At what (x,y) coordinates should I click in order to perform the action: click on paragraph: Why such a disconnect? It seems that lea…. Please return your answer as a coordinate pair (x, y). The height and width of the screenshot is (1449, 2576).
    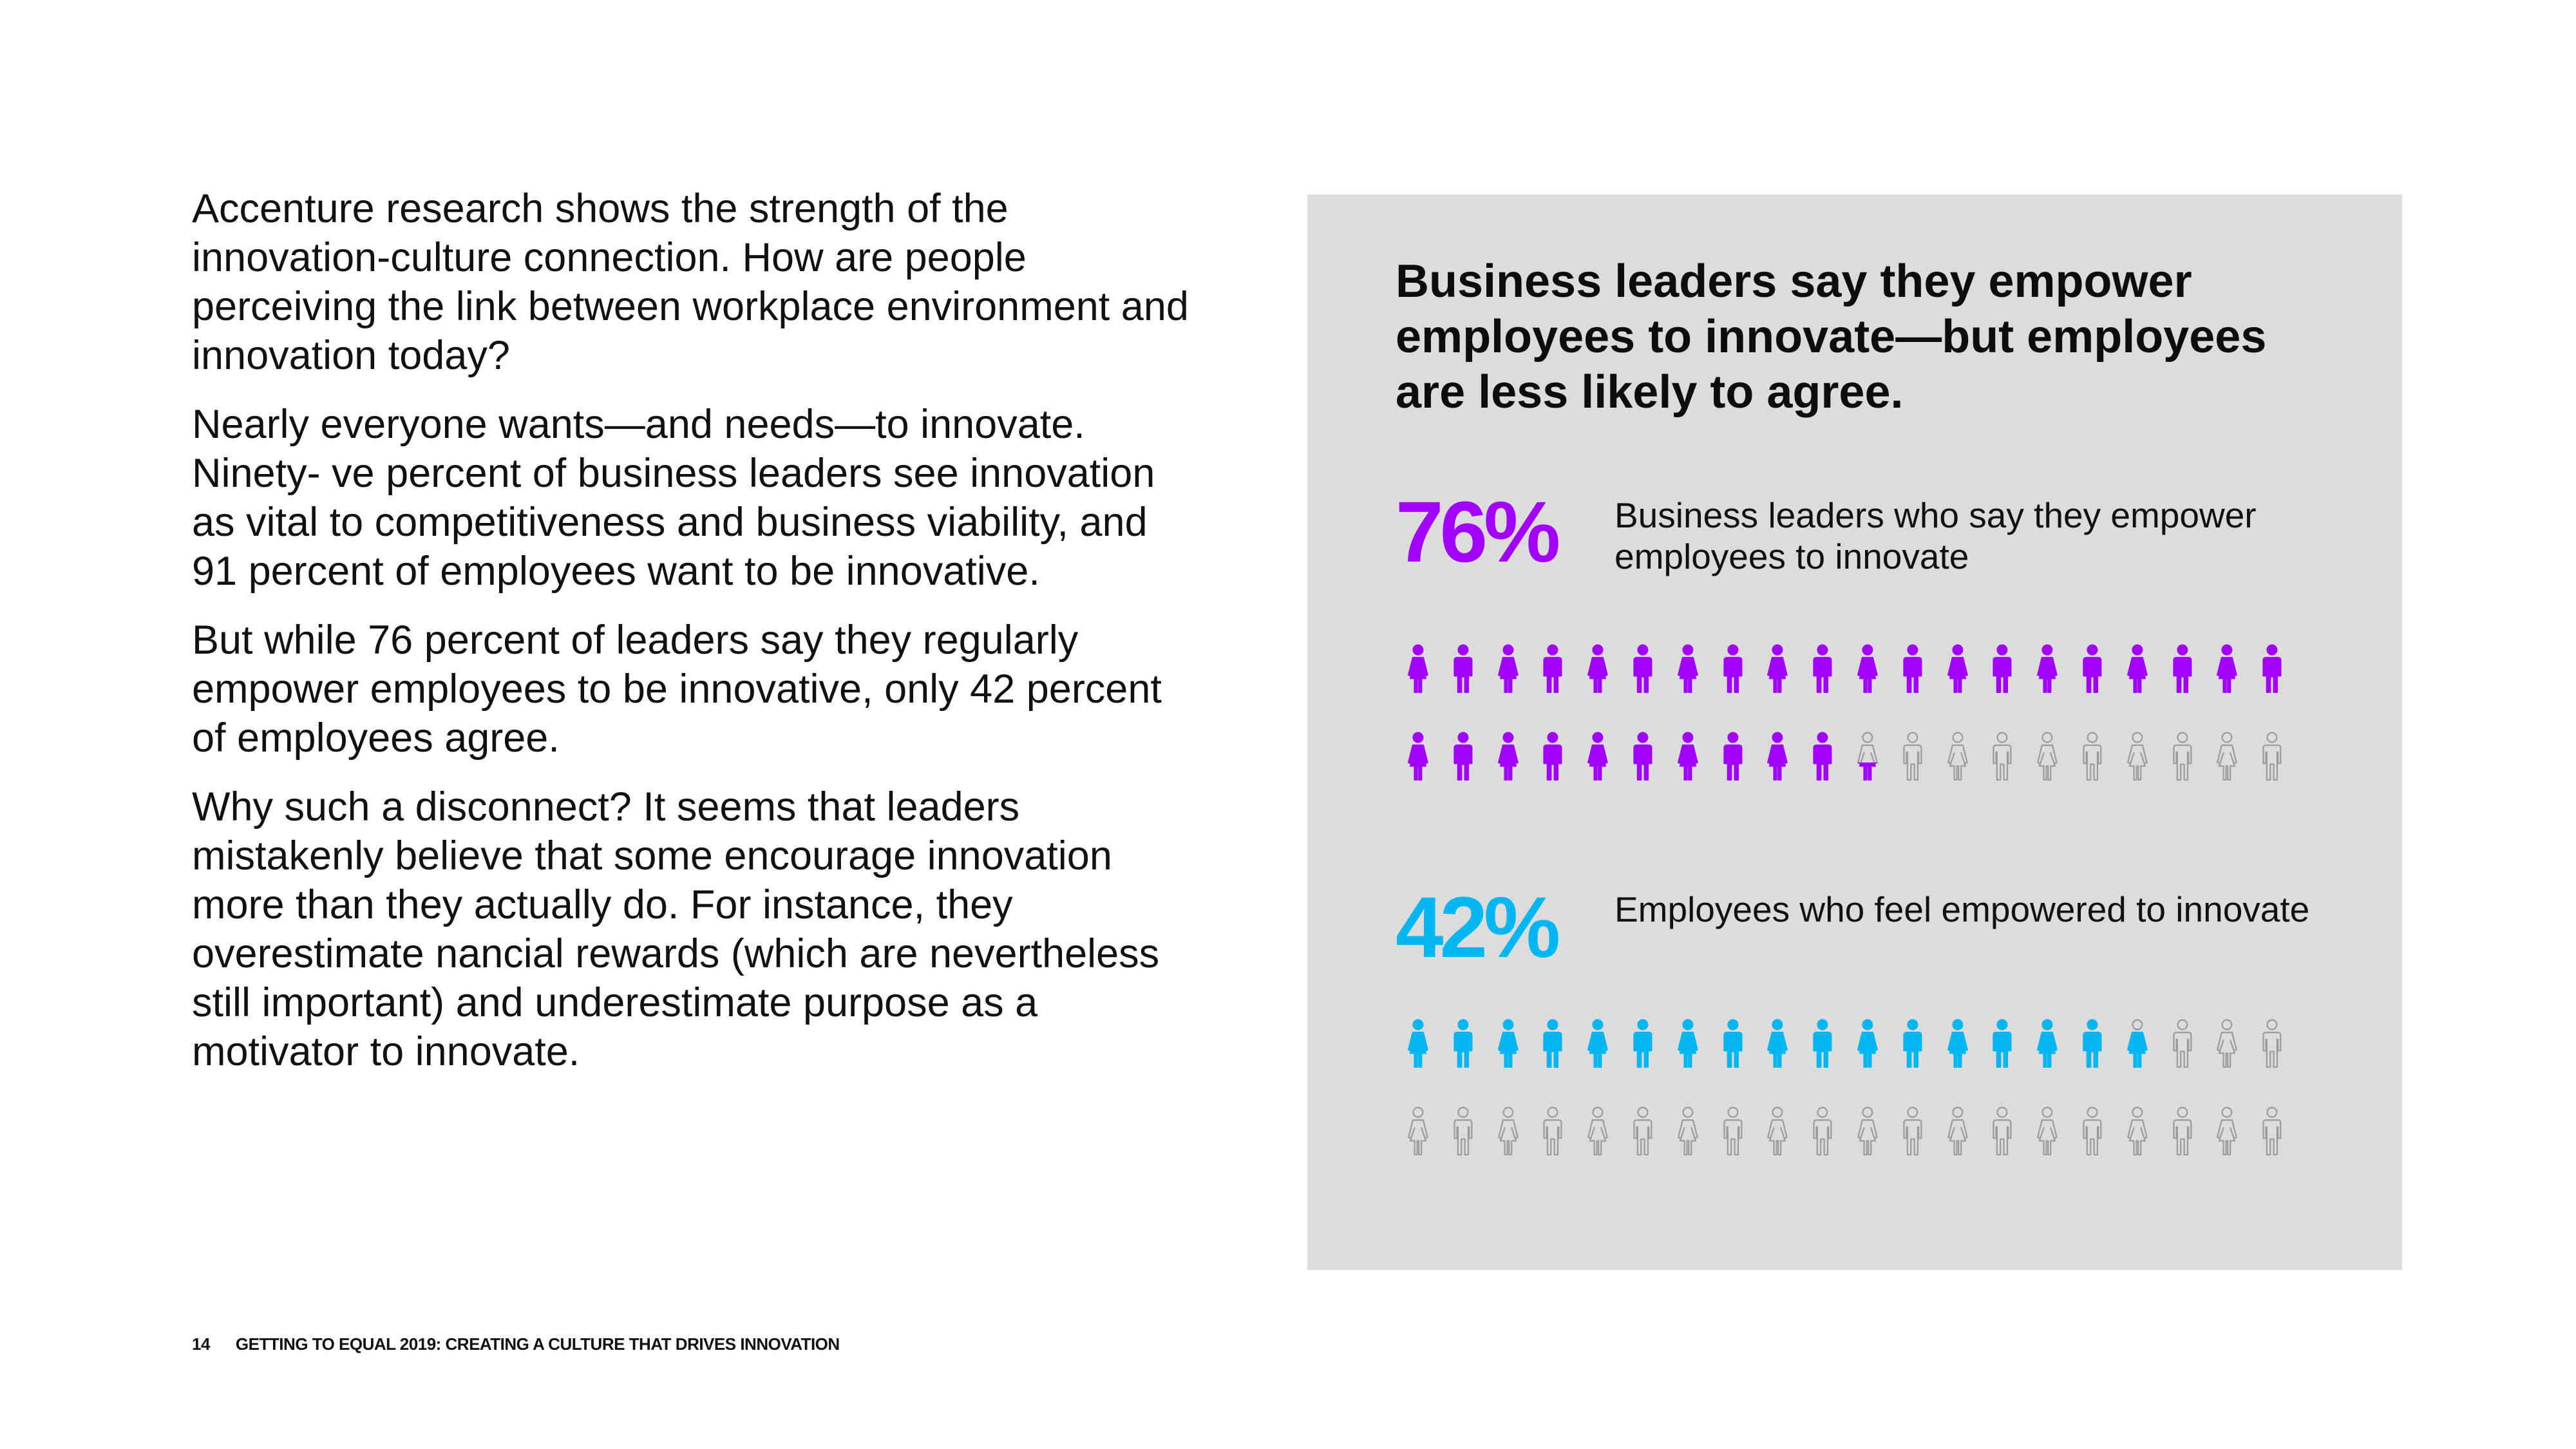
    Looking at the image, I should click on (676, 929).